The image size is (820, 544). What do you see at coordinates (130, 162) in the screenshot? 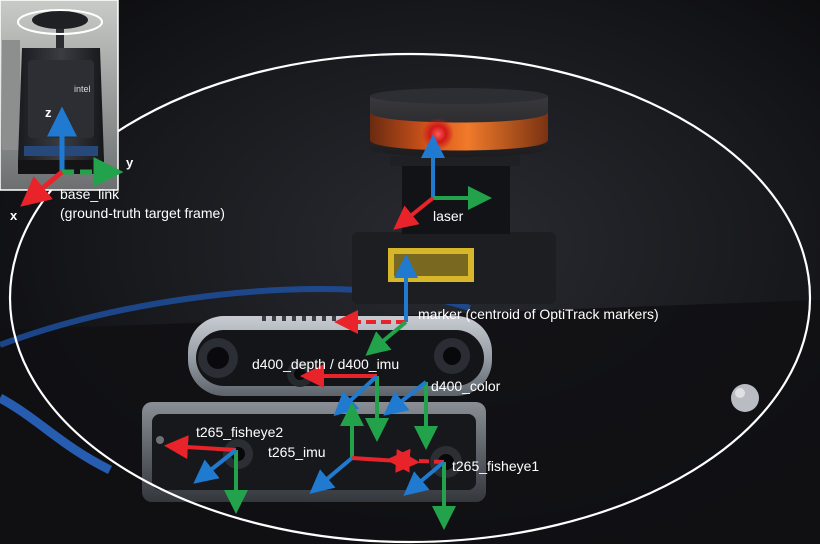
I see `axis-y-label: y` at bounding box center [130, 162].